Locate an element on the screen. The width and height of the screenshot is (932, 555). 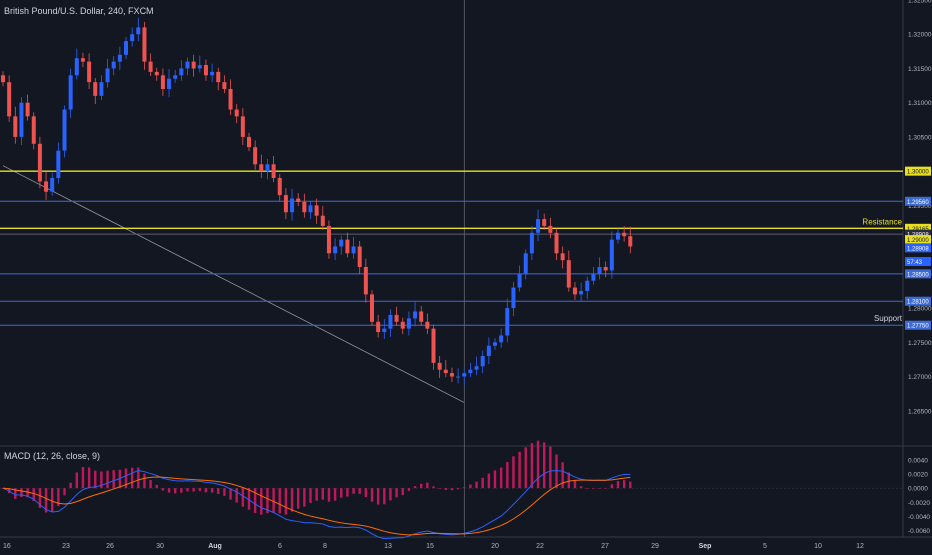
time-tick-14: 5 is located at coordinates (765, 546).